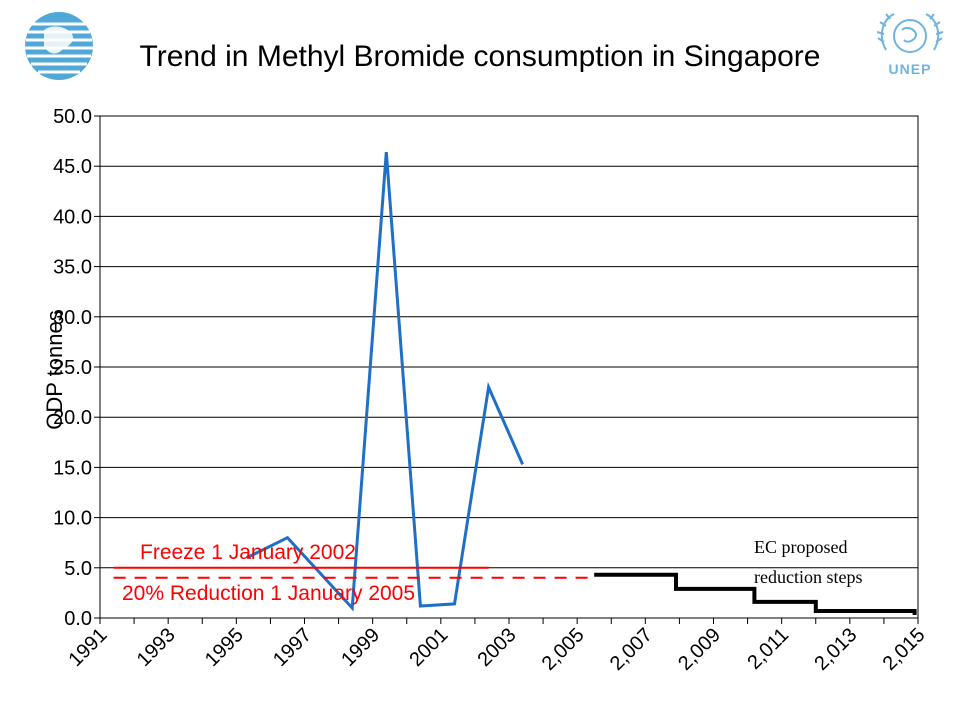  Describe the element at coordinates (801, 547) in the screenshot. I see `ec-annotation-line1: EC proposed` at that location.